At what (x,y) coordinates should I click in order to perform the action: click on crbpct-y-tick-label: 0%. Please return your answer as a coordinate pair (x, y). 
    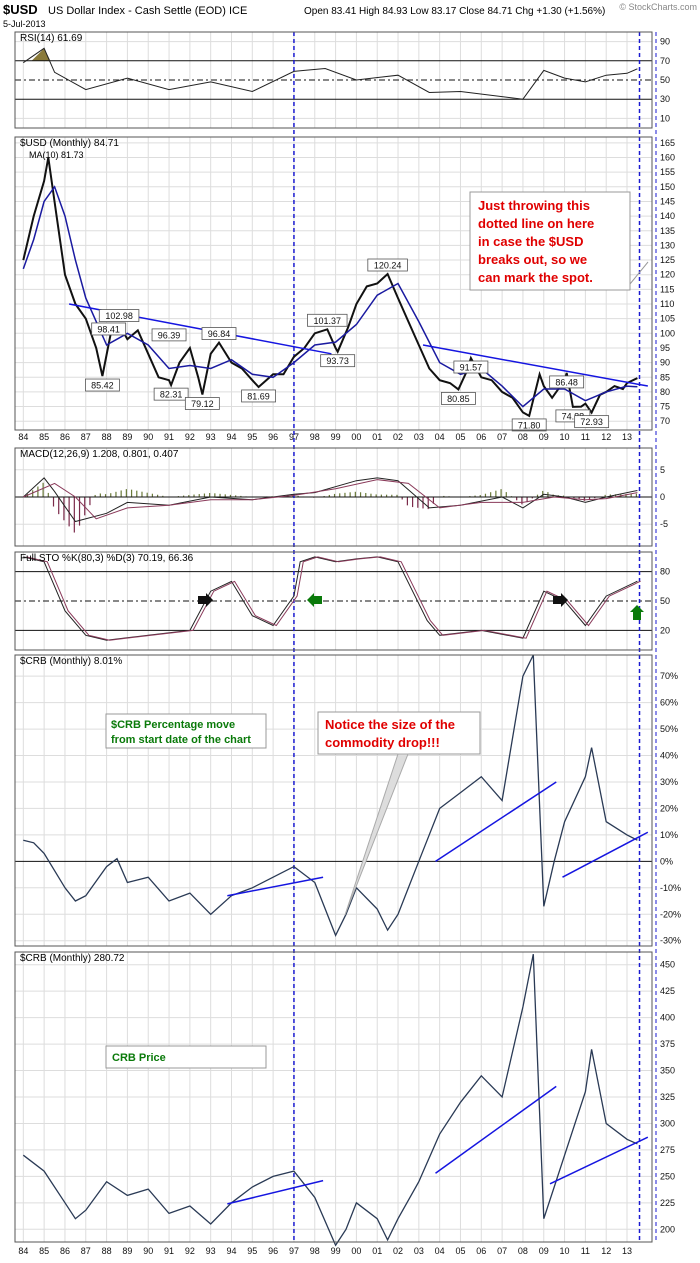
    Looking at the image, I should click on (666, 861).